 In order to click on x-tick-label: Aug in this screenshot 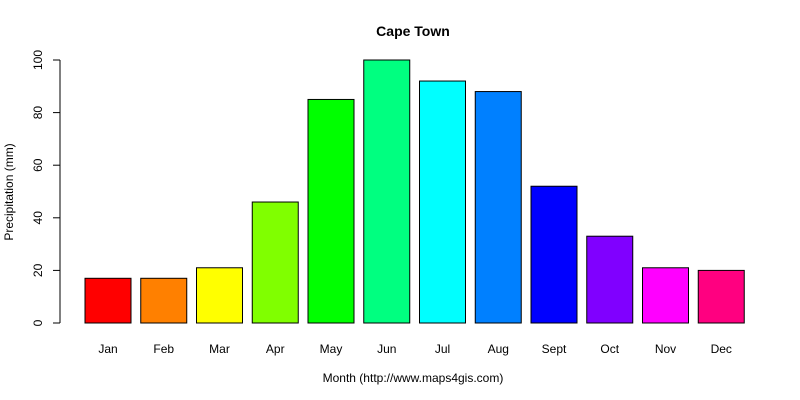, I will do `click(498, 349)`.